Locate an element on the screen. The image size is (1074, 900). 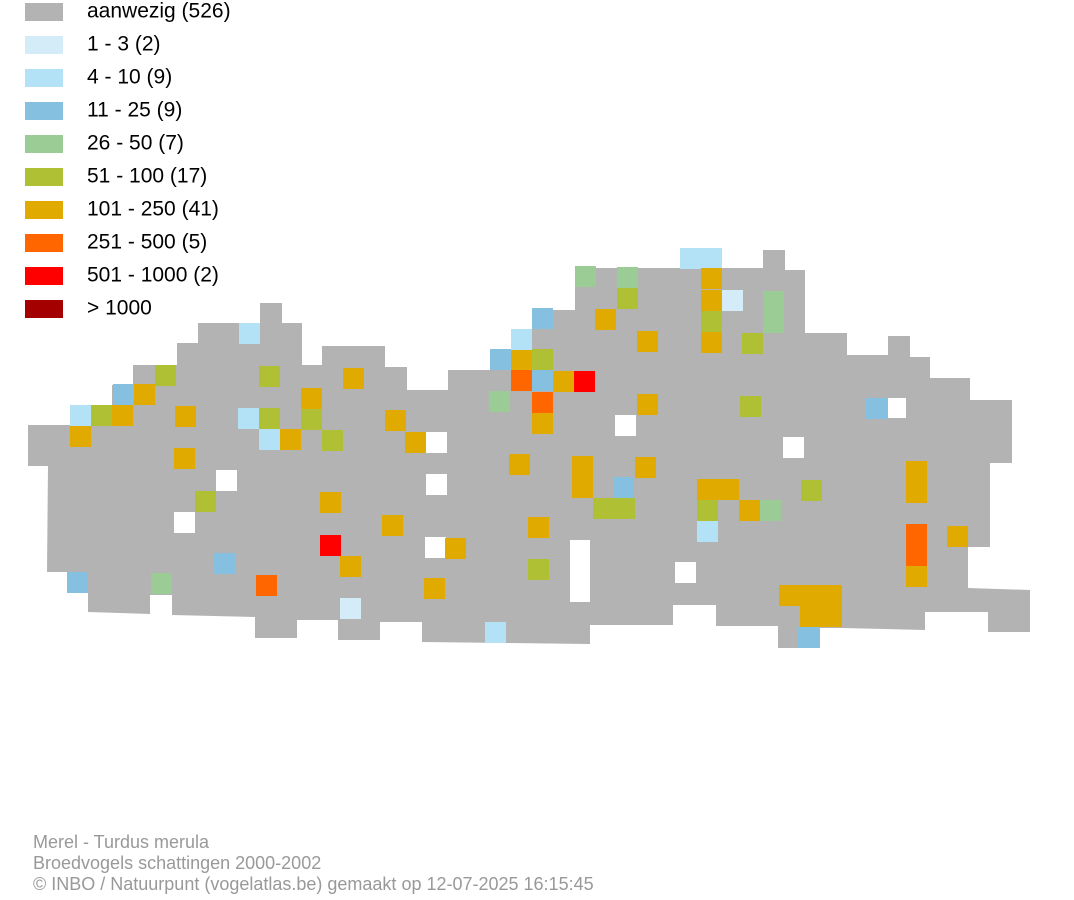
legend-label: 251 - 500 (5) is located at coordinates (147, 242).